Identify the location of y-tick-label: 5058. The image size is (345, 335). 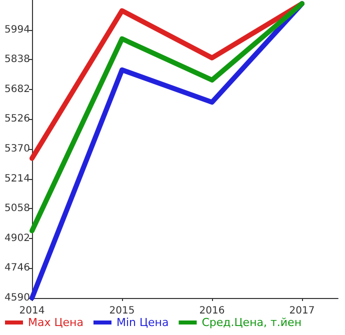
(17, 208).